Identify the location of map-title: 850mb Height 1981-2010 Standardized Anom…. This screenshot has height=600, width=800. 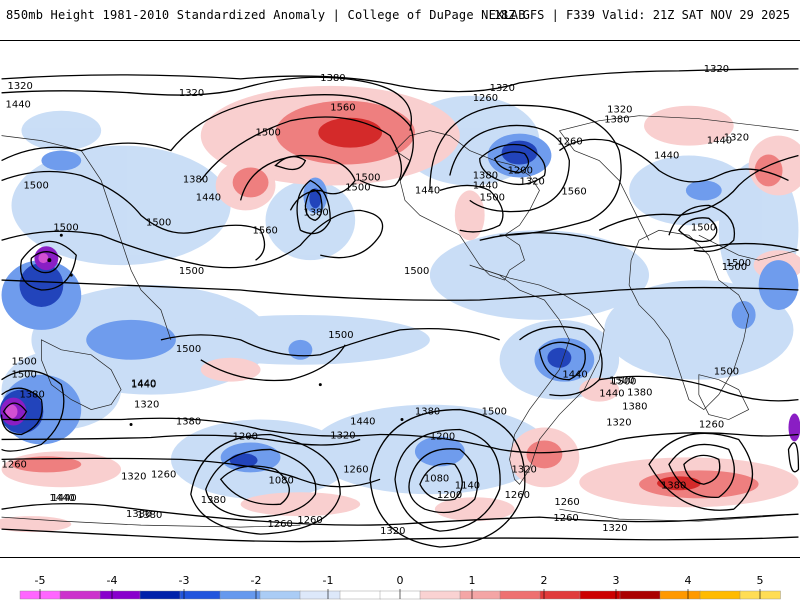
(266, 15).